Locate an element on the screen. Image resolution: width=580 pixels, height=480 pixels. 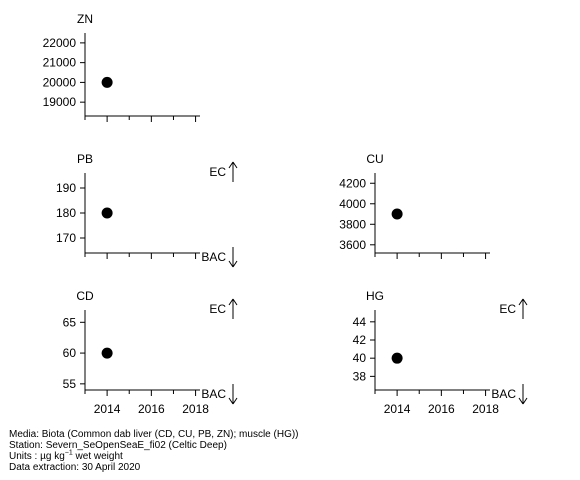
panel-cu: CU 3600 3800 4000 4200 is located at coordinates (414, 205).